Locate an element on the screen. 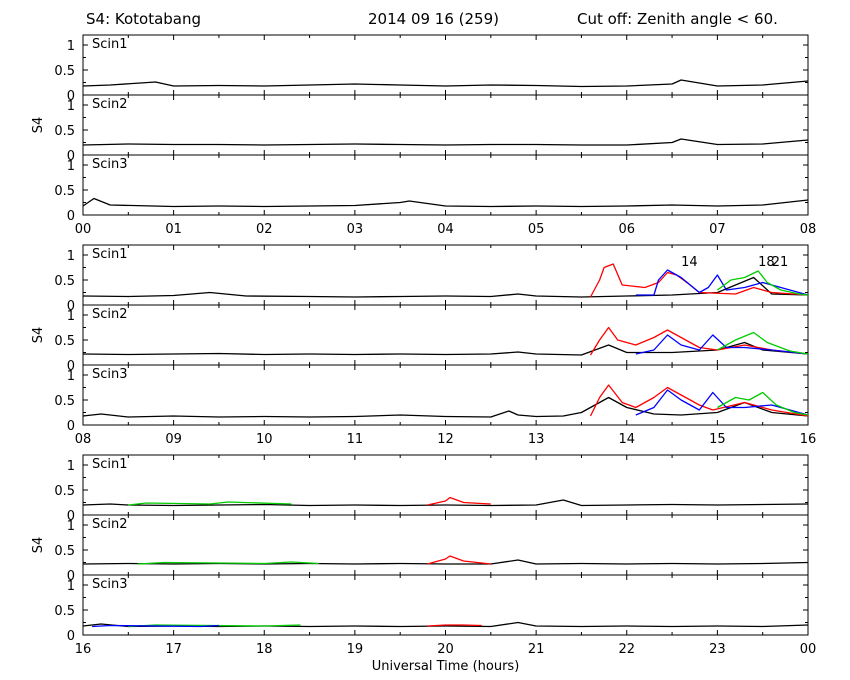  x-tick-label: 13 is located at coordinates (536, 439).